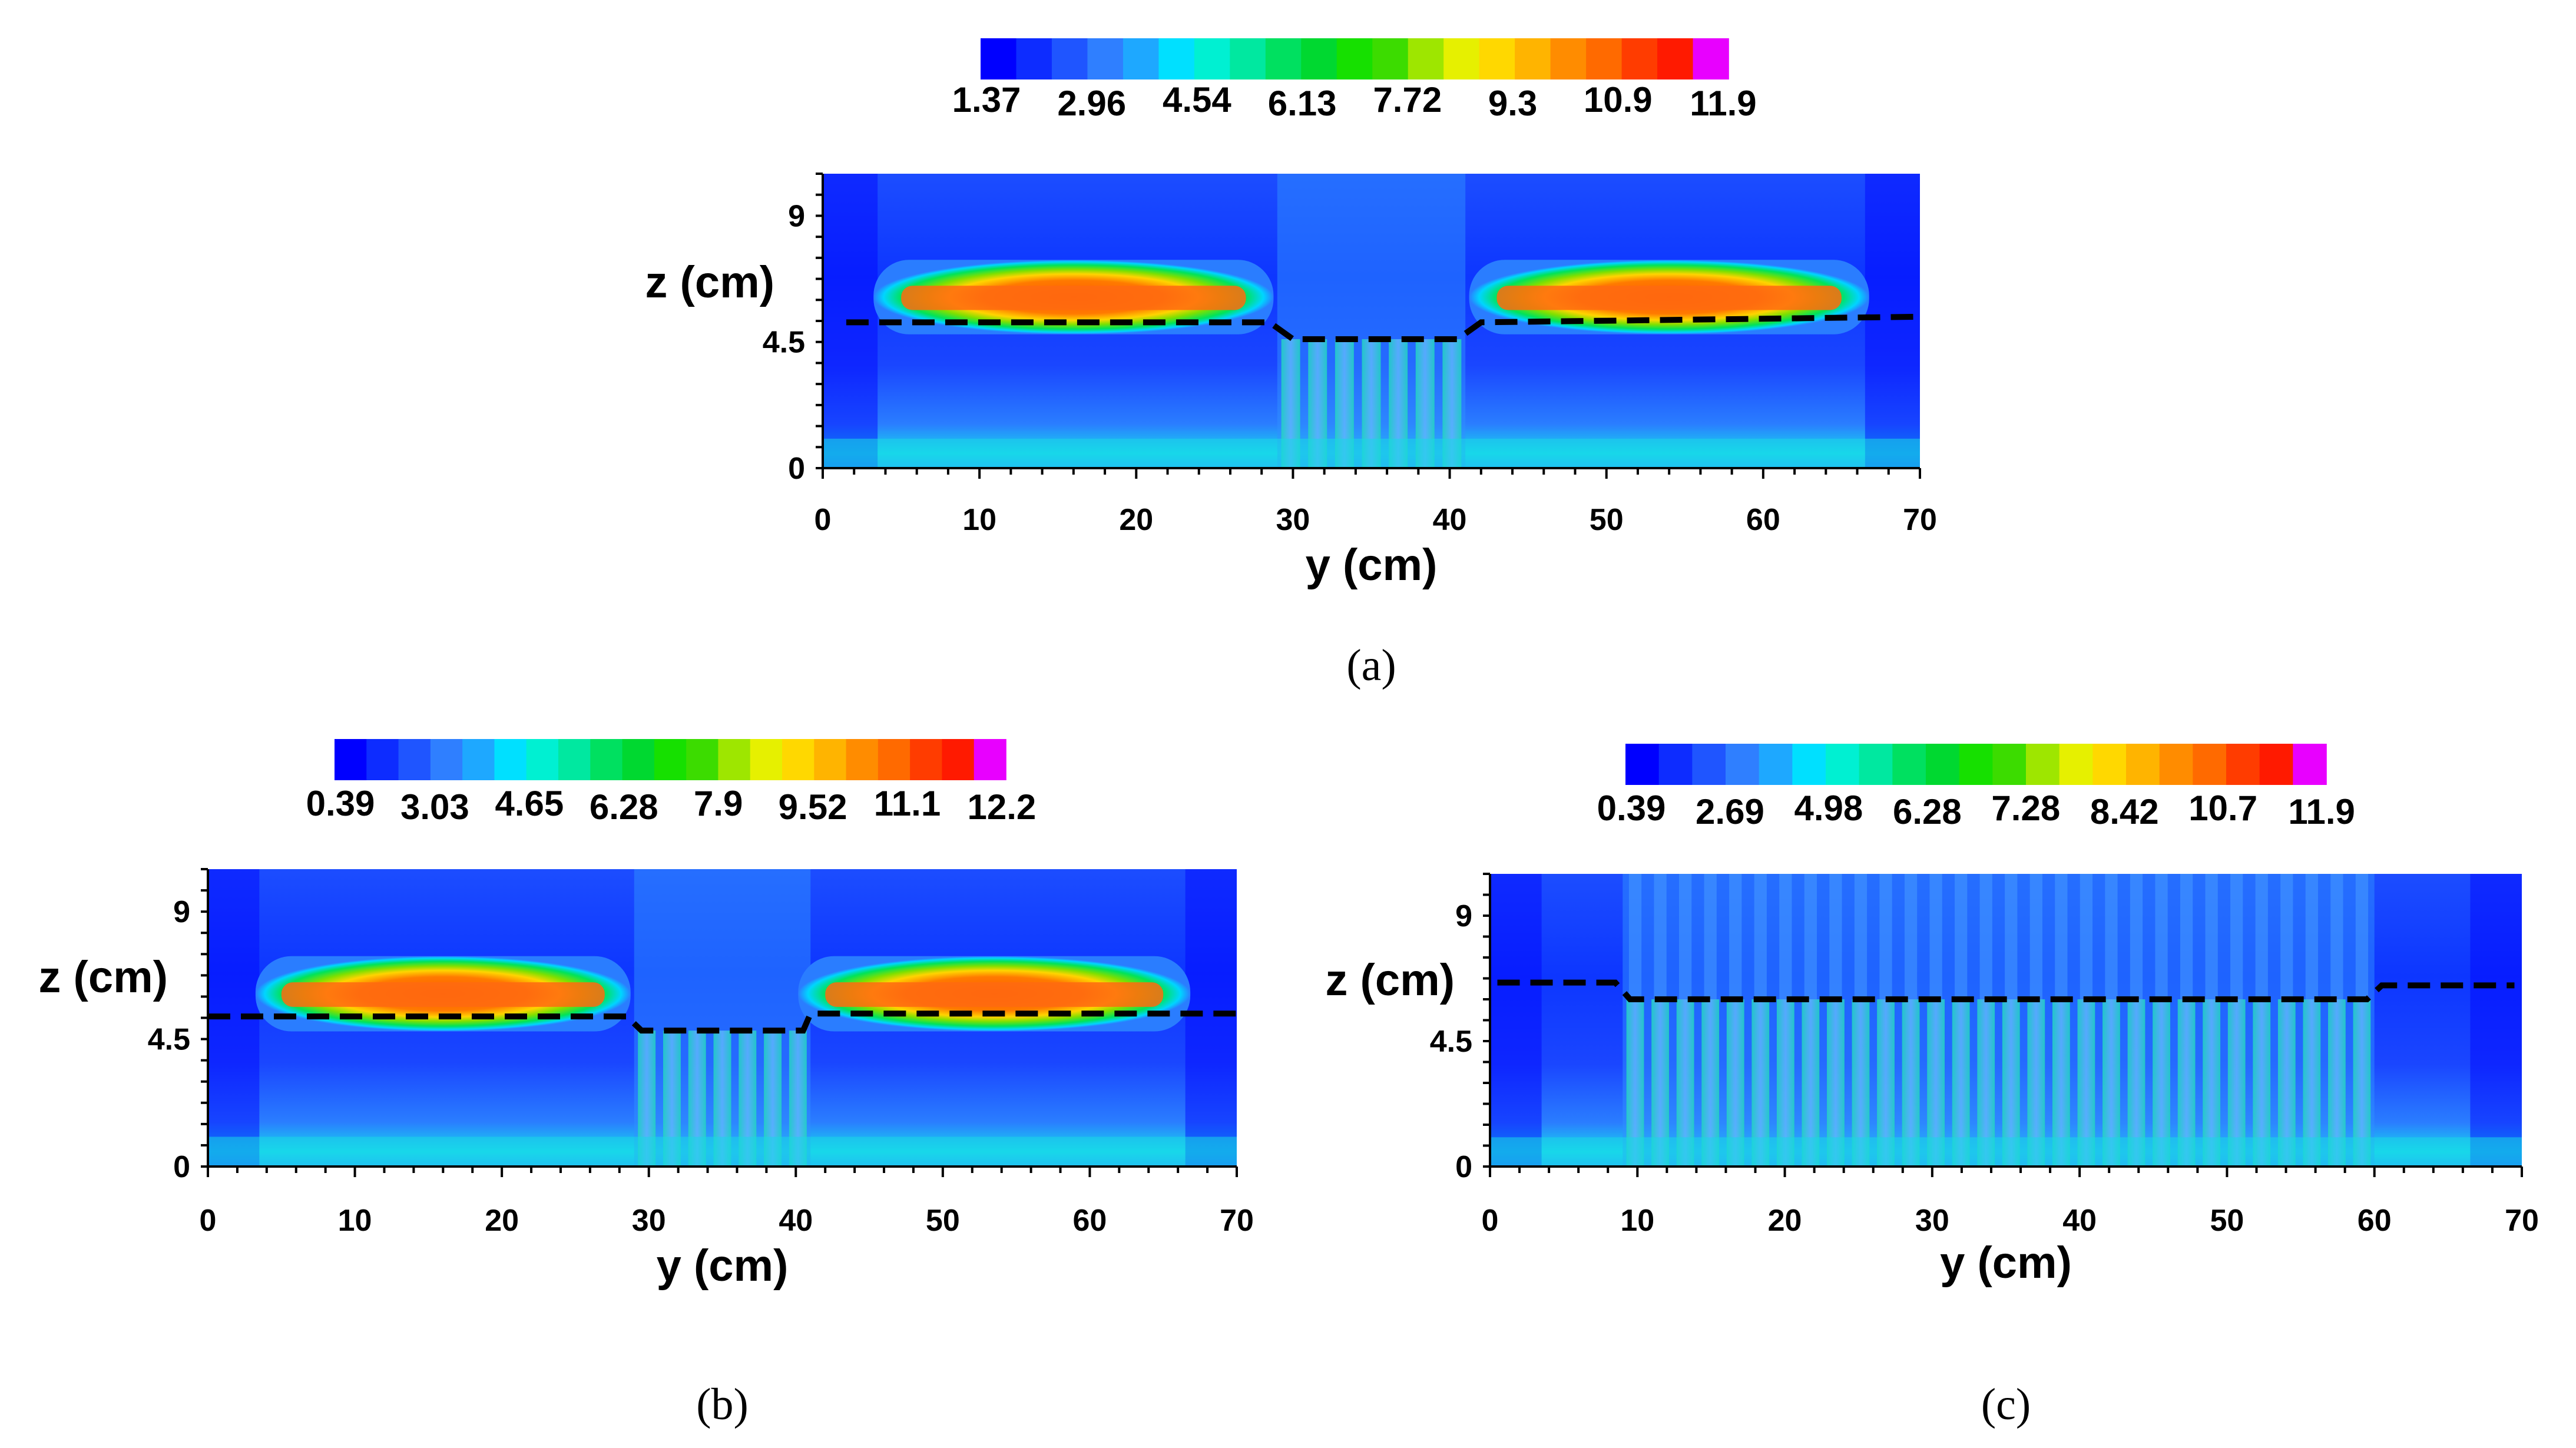  I want to click on colorbar-label: 10.9, so click(1618, 100).